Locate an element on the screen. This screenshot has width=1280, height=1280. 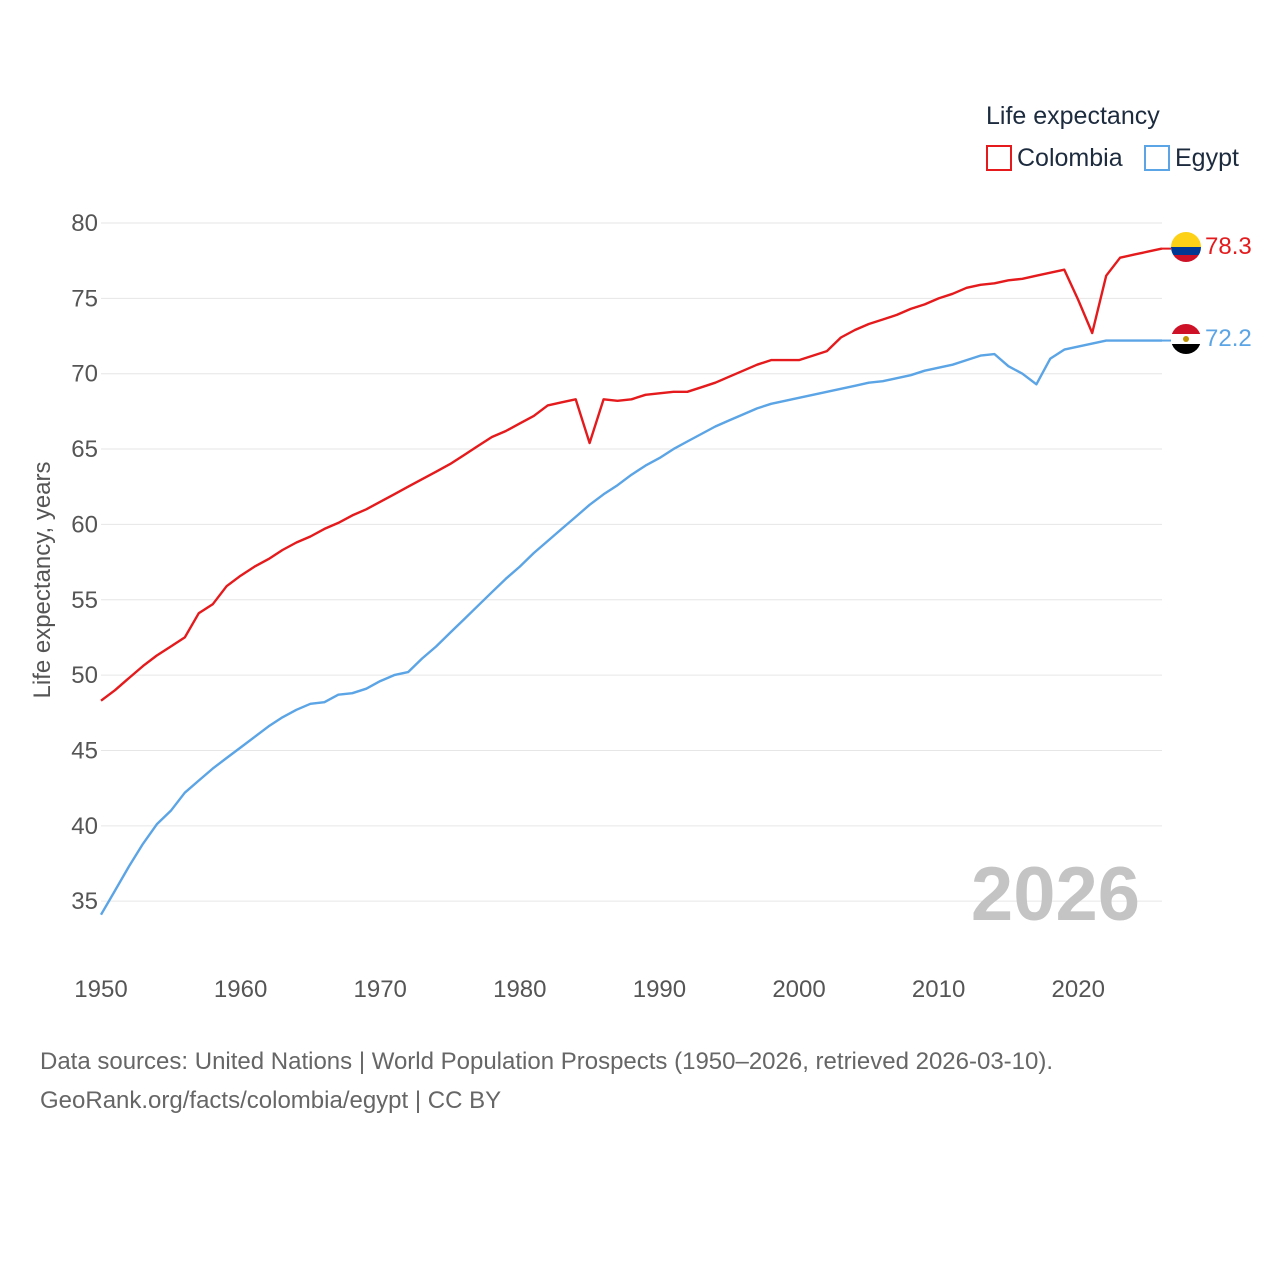
egypt-flag-icon is located at coordinates (1186, 339).